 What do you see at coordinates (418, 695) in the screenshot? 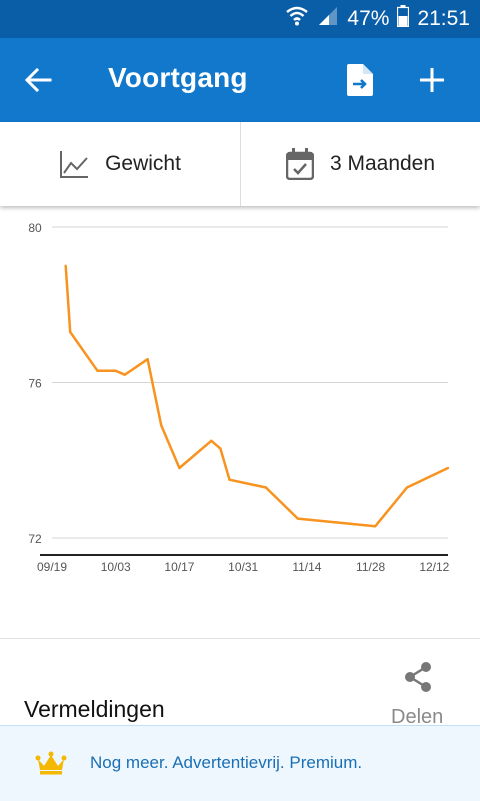
I see `share-button: Delen` at bounding box center [418, 695].